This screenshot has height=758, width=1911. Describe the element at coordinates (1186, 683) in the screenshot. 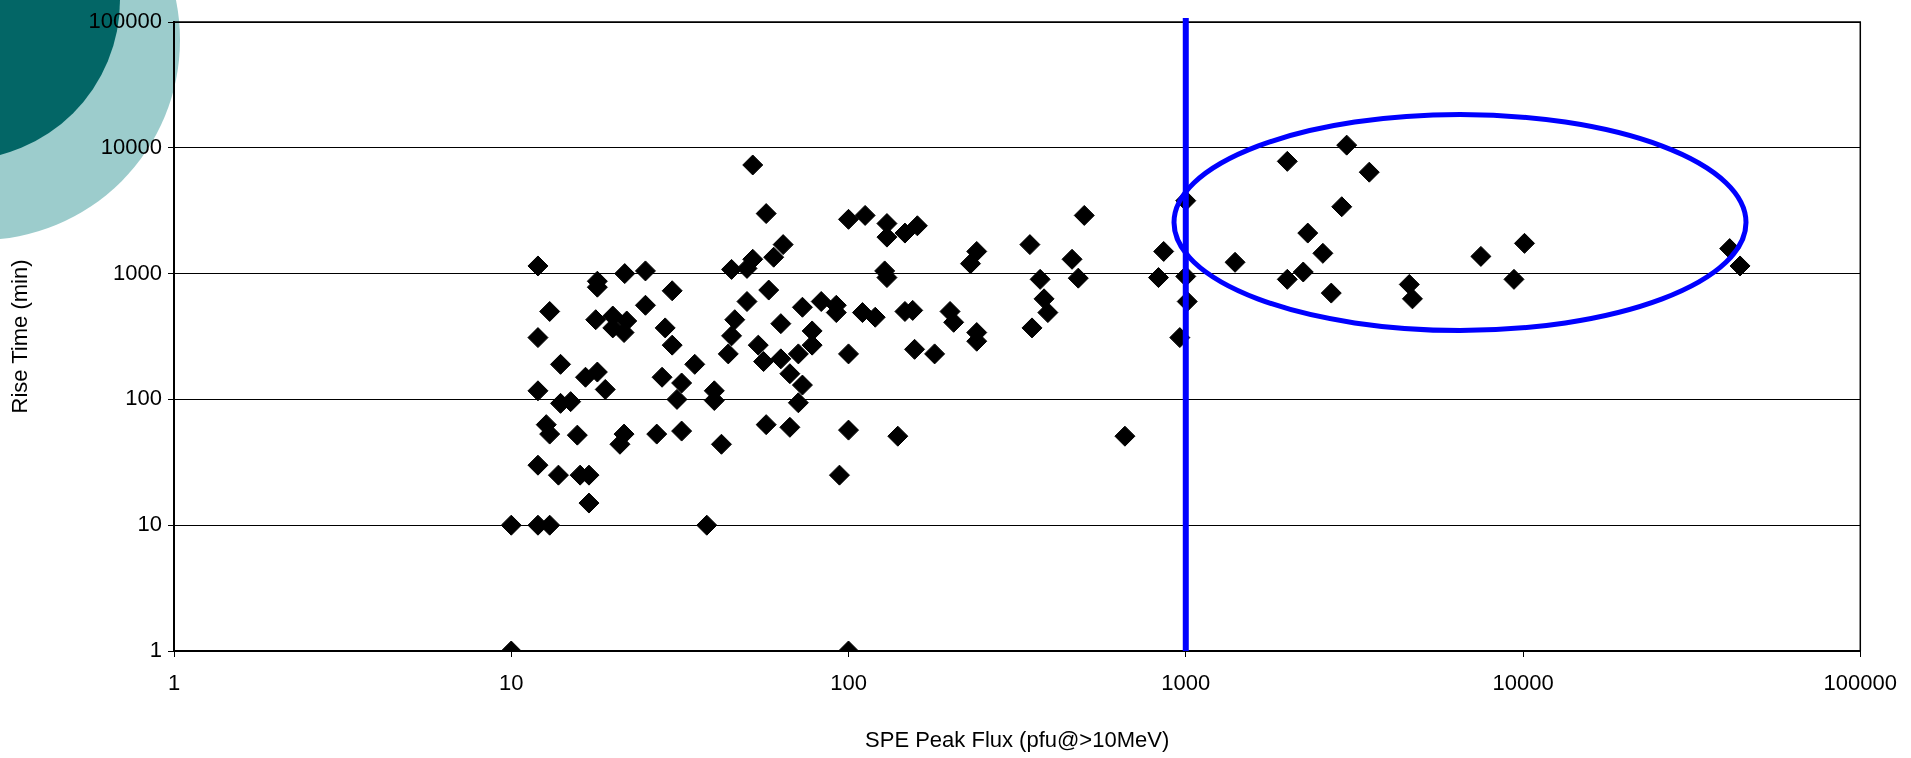

I see `x-tick-label: 1000` at that location.